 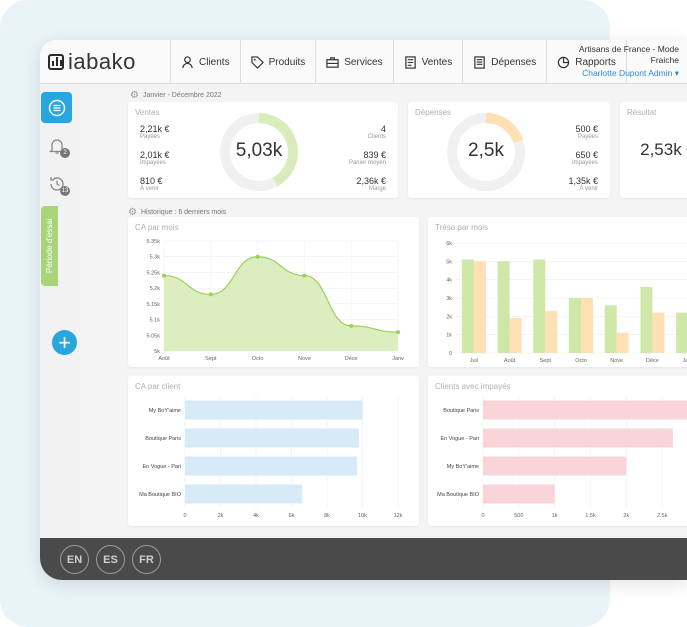 What do you see at coordinates (155, 129) in the screenshot?
I see `ventes-paid-value: 2,21k €` at bounding box center [155, 129].